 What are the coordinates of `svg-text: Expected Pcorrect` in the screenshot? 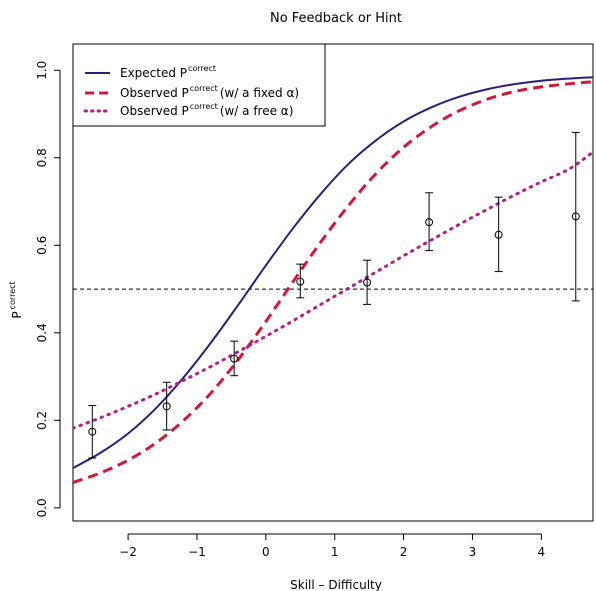 It's located at (168, 72).